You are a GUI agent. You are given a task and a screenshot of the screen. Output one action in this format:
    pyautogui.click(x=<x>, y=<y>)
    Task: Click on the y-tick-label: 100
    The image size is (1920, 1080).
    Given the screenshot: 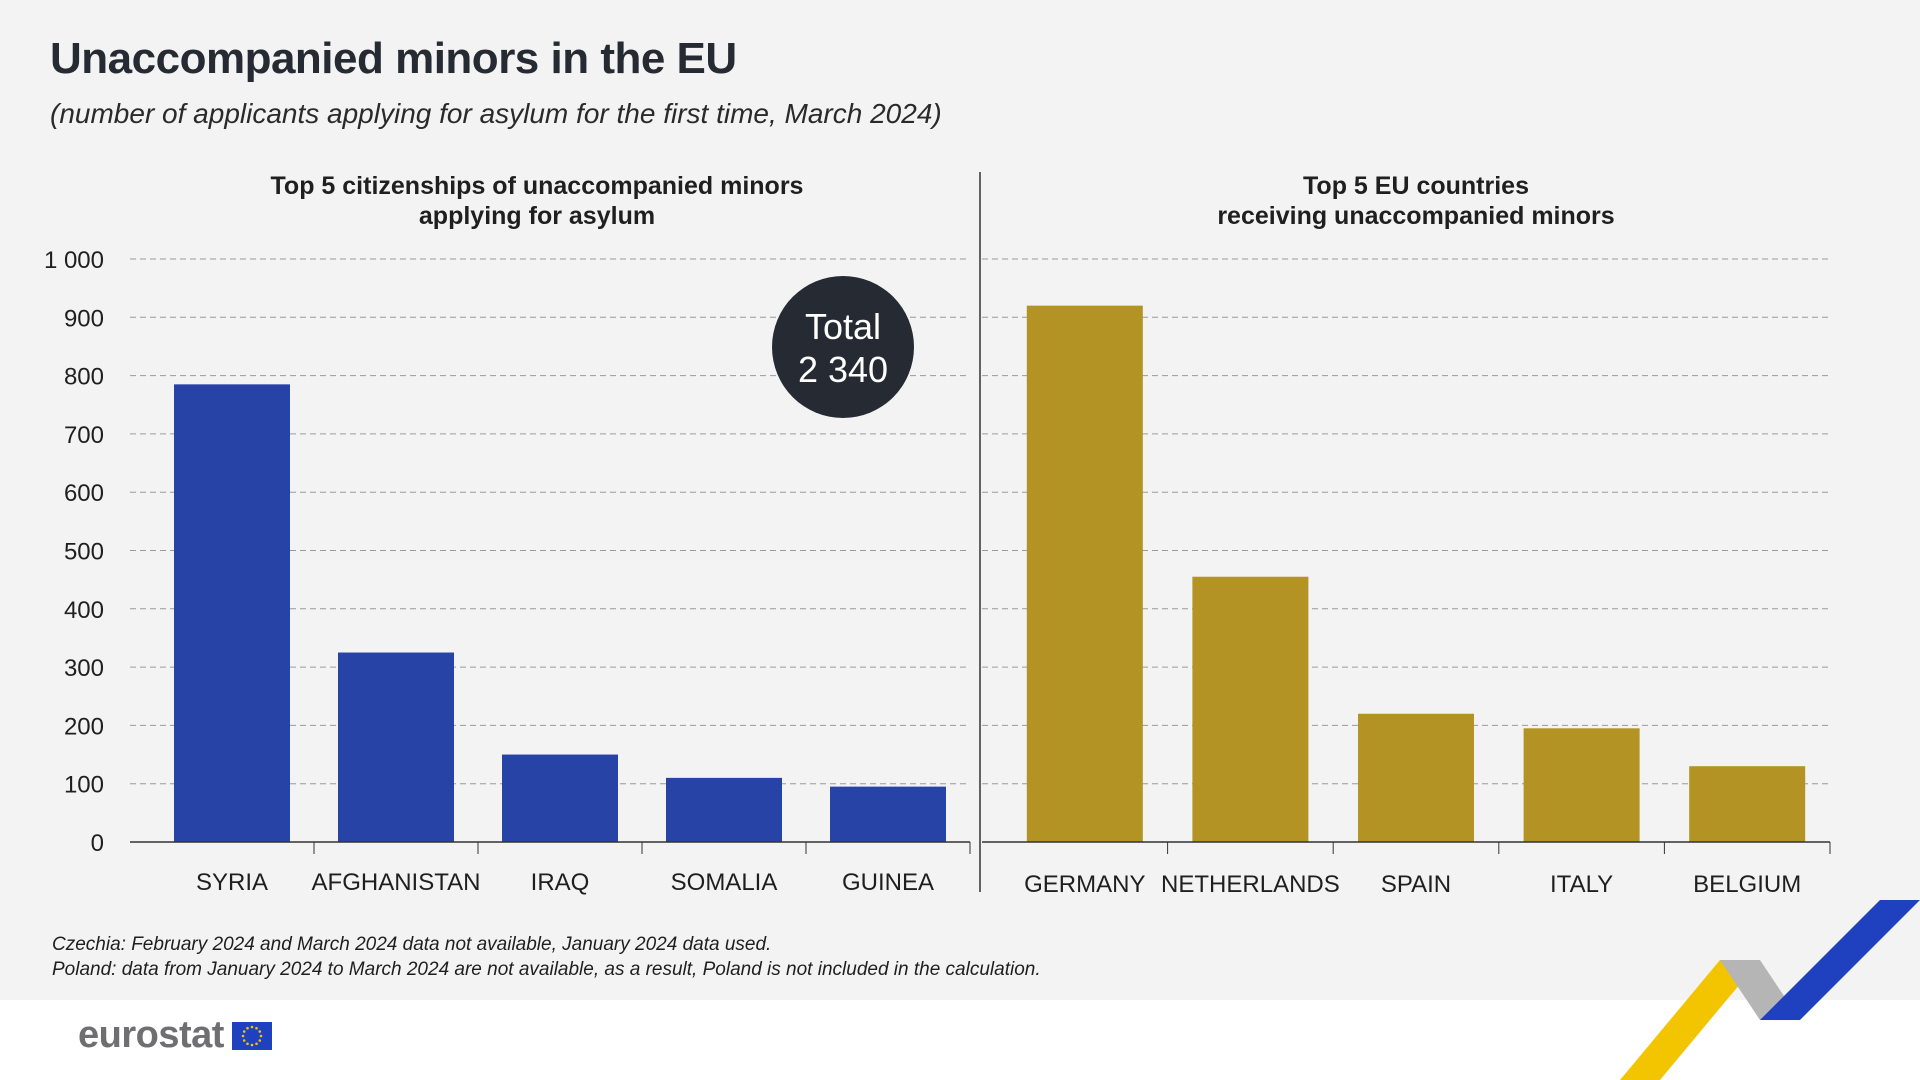 What is the action you would take?
    pyautogui.click(x=84, y=785)
    